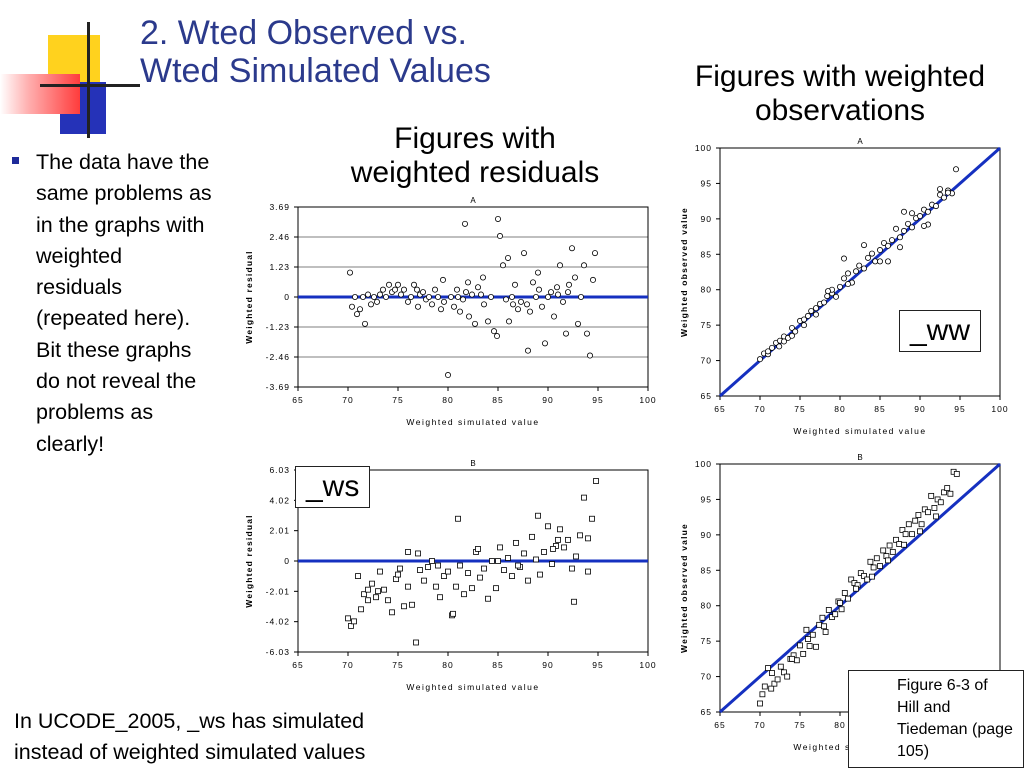 This screenshot has width=1024, height=768. What do you see at coordinates (472, 422) in the screenshot?
I see `x-axis-label: Weighted simulated value` at bounding box center [472, 422].